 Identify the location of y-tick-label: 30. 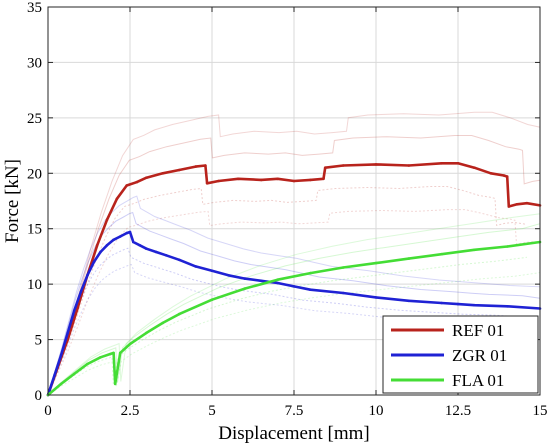
(34, 63).